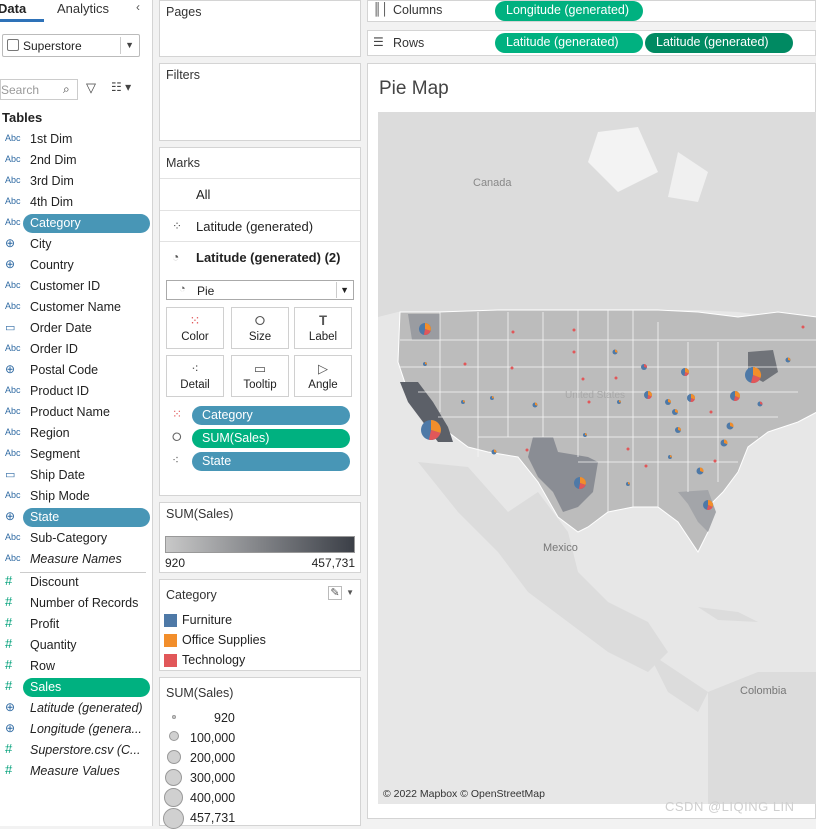 The height and width of the screenshot is (829, 816). What do you see at coordinates (76, 224) in the screenshot?
I see `field-category: Abc Category` at bounding box center [76, 224].